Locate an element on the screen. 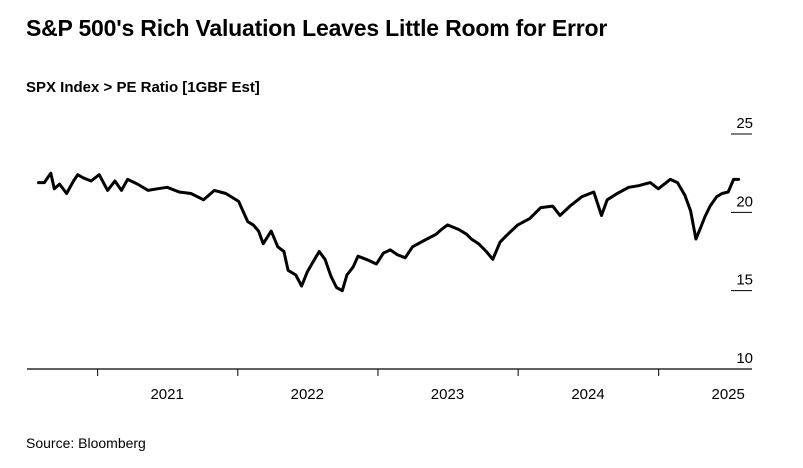 This screenshot has height=468, width=803. y-tick-label: 15 is located at coordinates (744, 280).